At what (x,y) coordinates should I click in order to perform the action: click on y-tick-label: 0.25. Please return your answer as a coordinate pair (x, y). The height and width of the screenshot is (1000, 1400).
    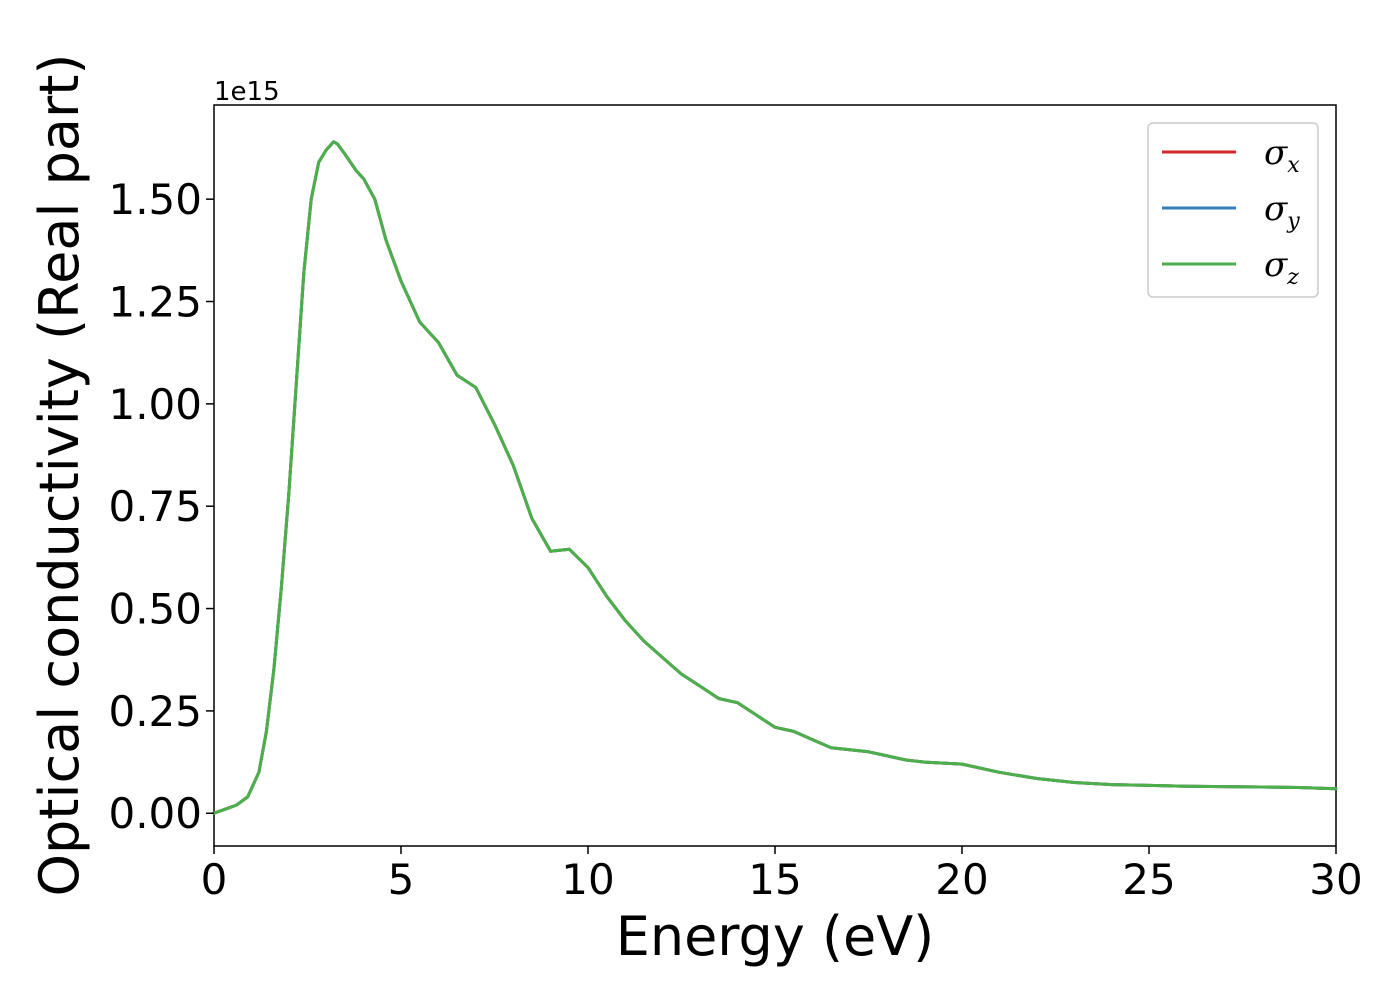
    Looking at the image, I should click on (155, 711).